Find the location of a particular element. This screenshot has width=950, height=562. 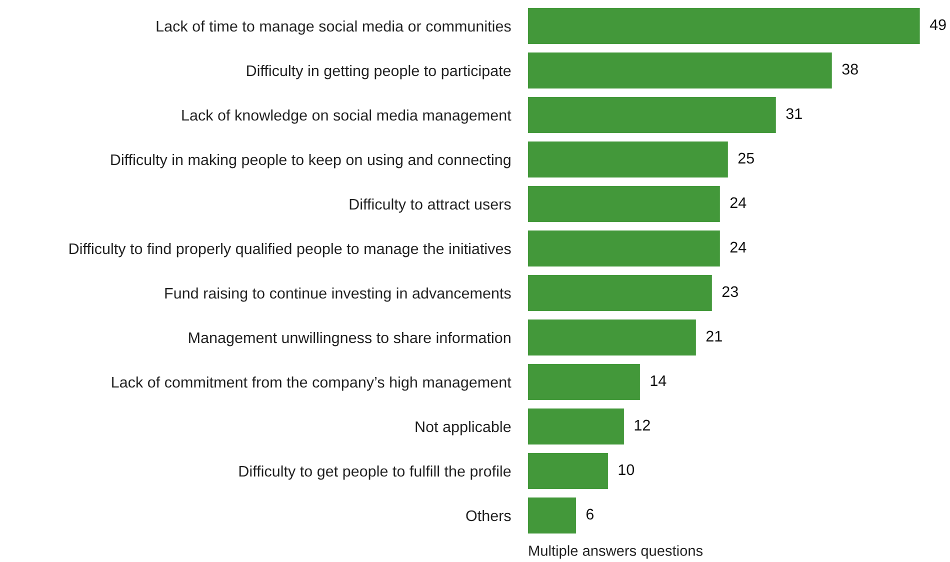

y-tick-label: Not applicable is located at coordinates (463, 428).